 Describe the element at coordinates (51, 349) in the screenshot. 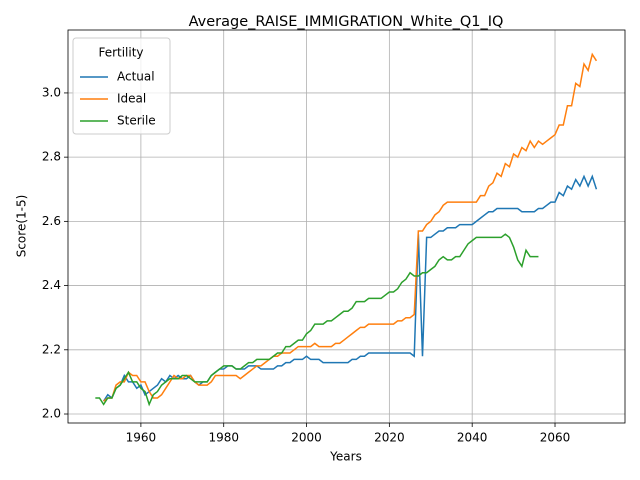

I see `y-tick-label: 2.2` at that location.